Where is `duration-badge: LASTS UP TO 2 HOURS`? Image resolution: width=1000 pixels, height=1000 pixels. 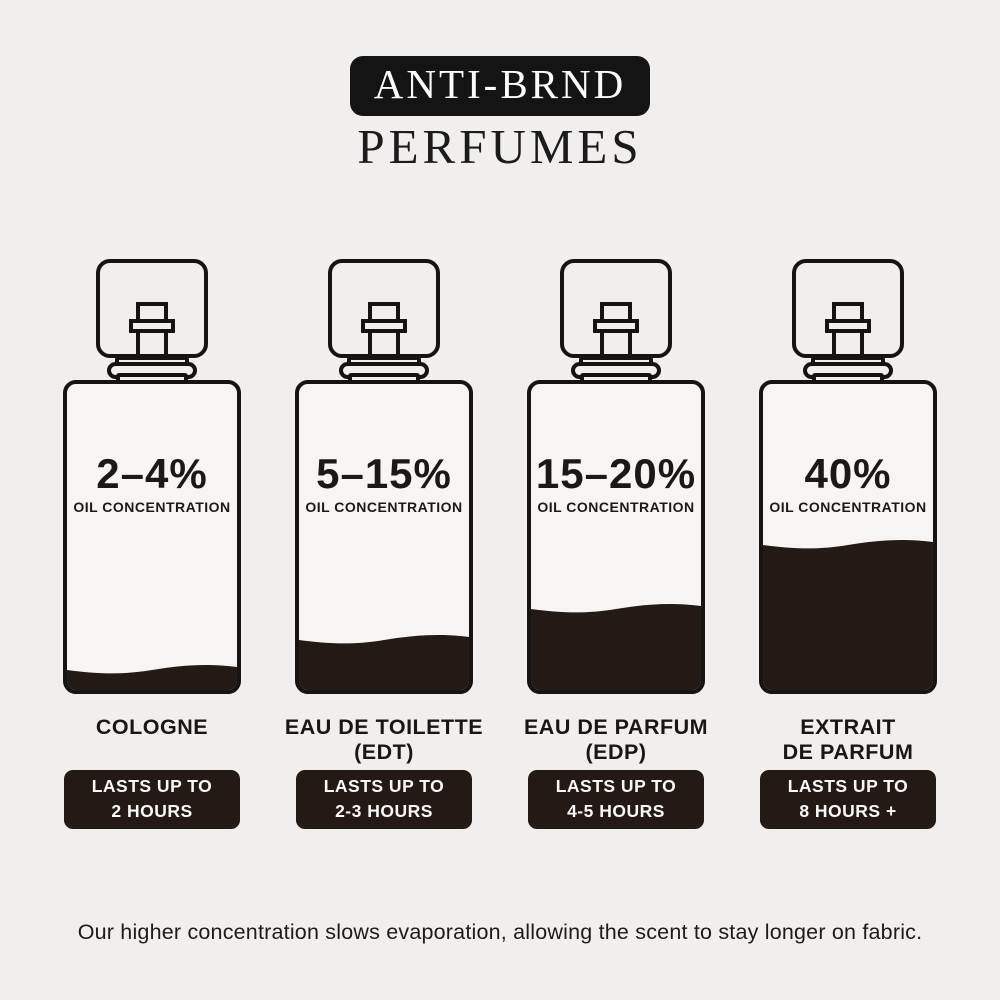
duration-badge: LASTS UP TO 2 HOURS is located at coordinates (152, 799).